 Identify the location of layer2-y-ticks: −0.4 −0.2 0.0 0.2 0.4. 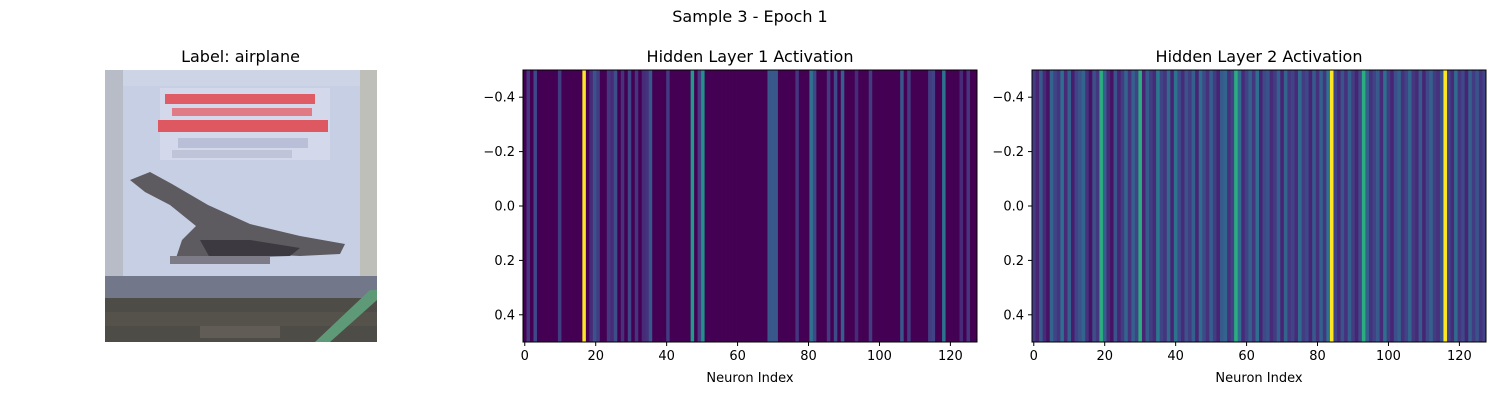
(1012, 207).